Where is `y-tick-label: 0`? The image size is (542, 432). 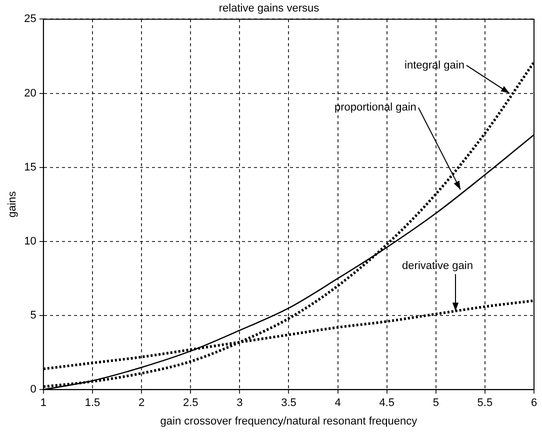 y-tick-label: 0 is located at coordinates (33, 390).